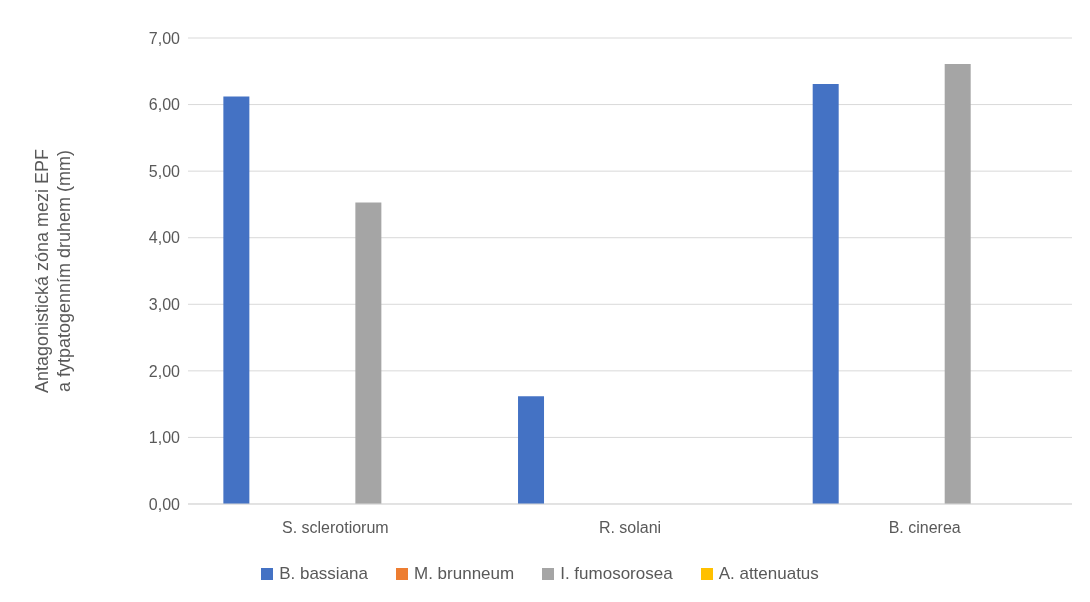  Describe the element at coordinates (164, 171) in the screenshot. I see `y-tick-label: 5,00` at that location.